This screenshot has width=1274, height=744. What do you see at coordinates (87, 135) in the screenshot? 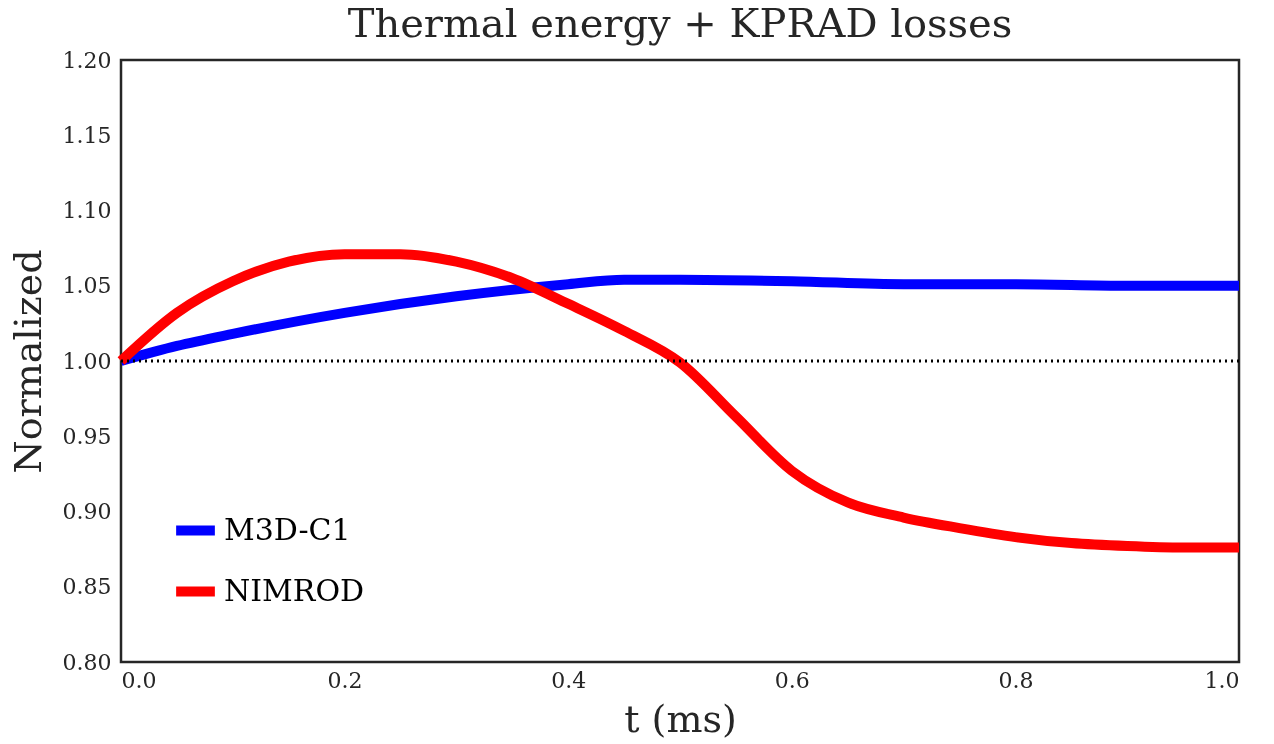
I see `y-tick-label: 1.15` at bounding box center [87, 135].